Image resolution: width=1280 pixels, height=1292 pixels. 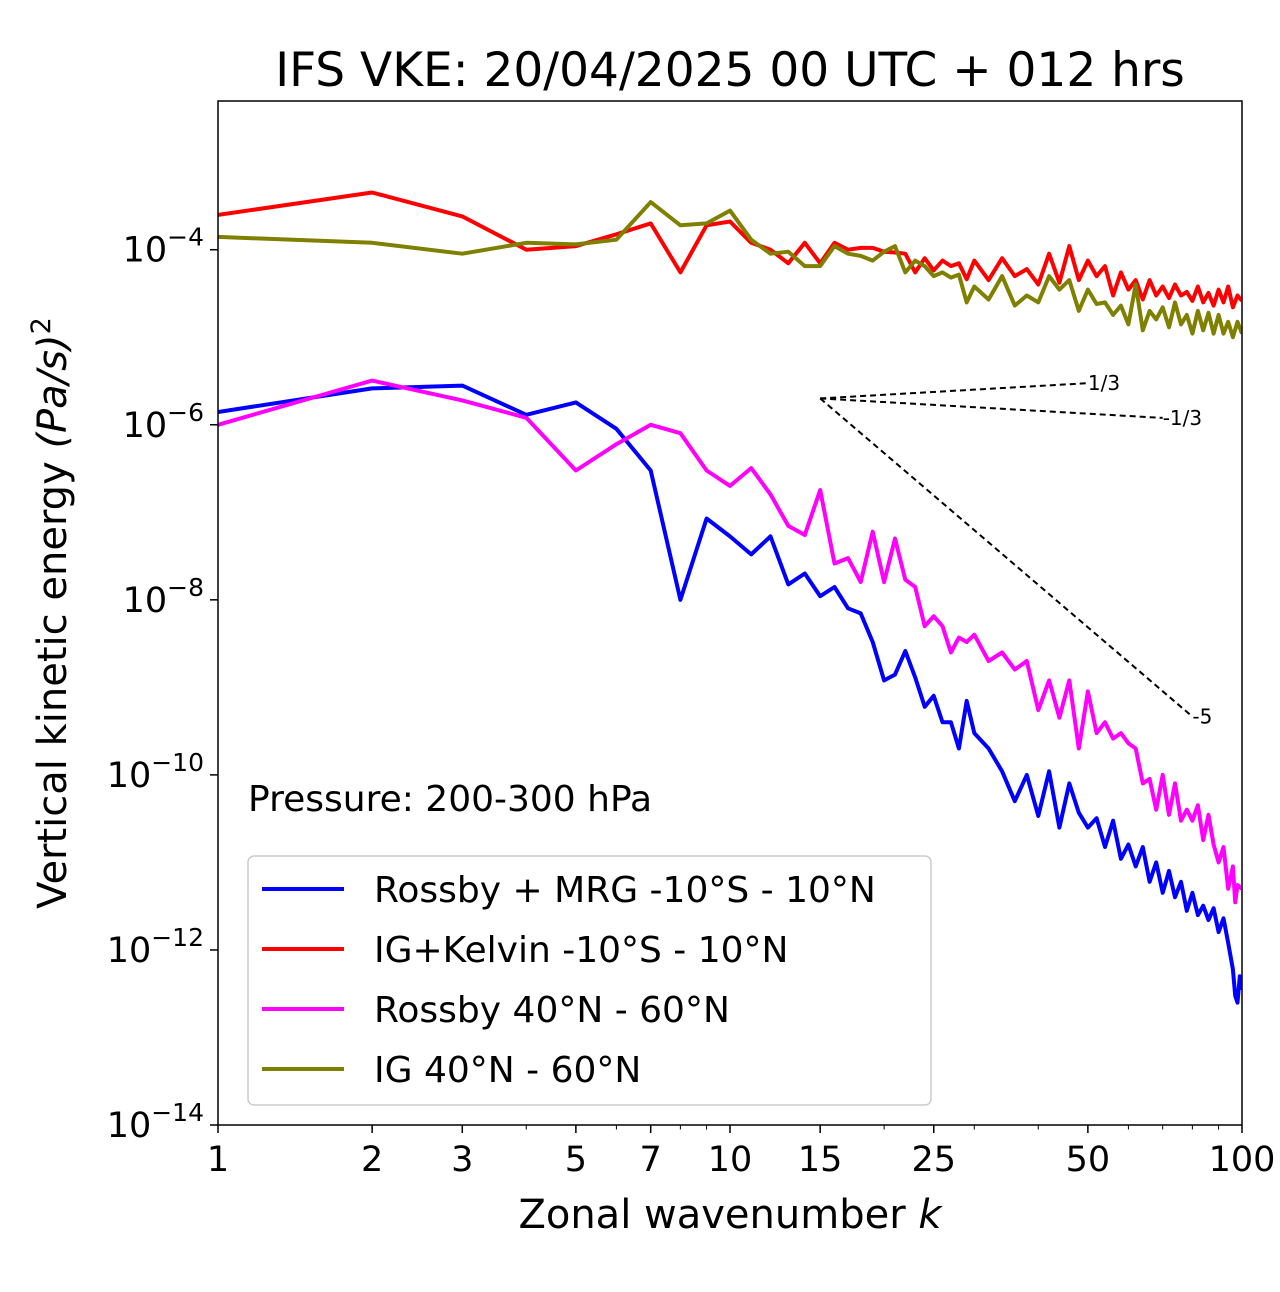 What do you see at coordinates (712, 1215) in the screenshot?
I see `x-axis-label-text: Zonal wavenumber` at bounding box center [712, 1215].